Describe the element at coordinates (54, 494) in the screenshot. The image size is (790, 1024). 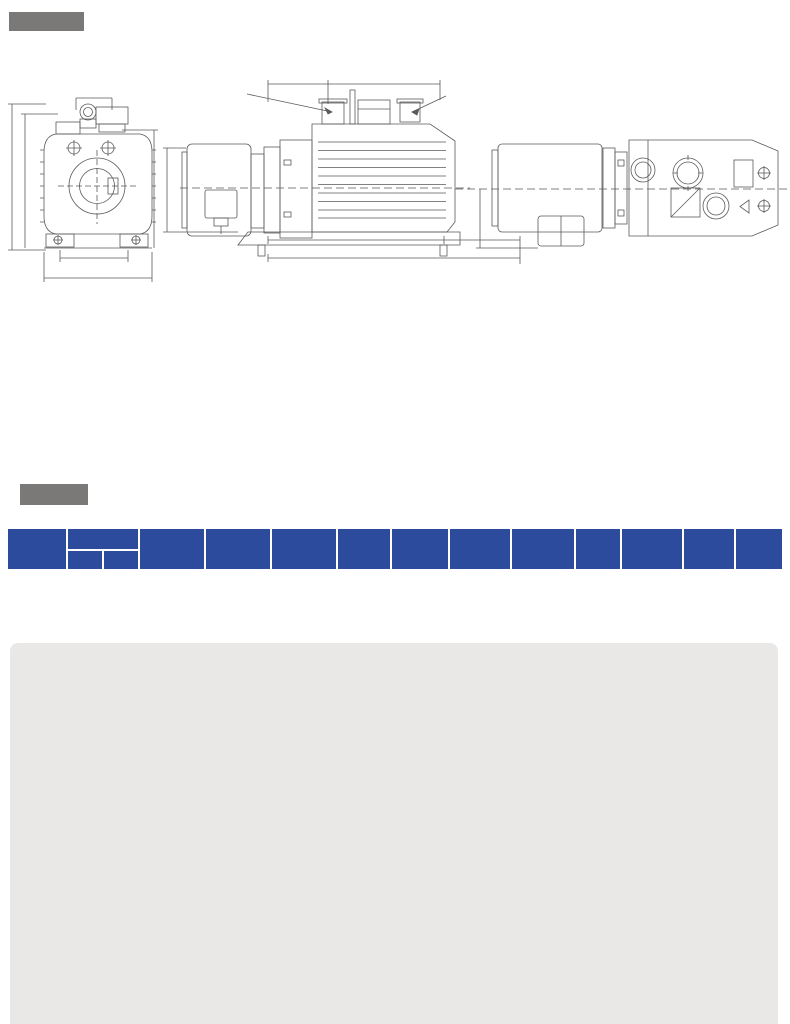
I see `section-title-specs` at that location.